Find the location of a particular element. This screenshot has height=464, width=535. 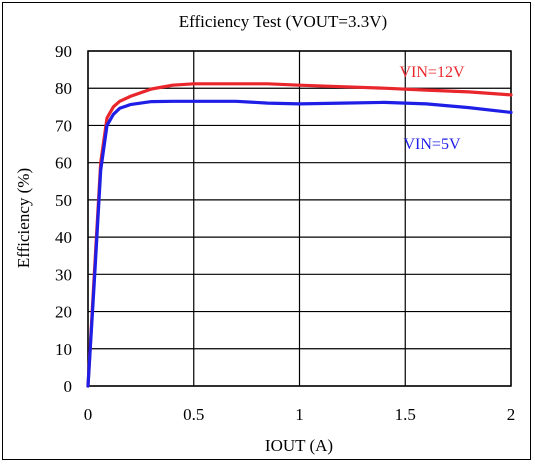

x-axis-label: IOUT (A) is located at coordinates (299, 445).